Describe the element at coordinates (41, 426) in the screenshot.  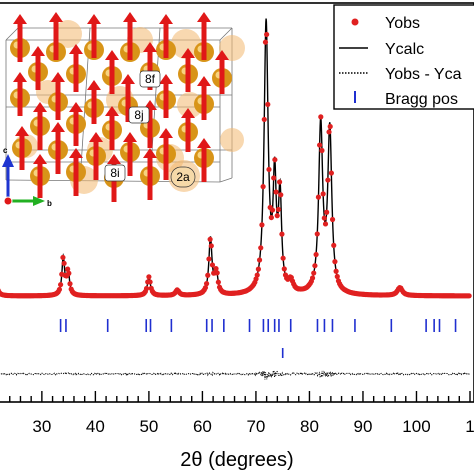
I see `x-tick-label: 30` at that location.